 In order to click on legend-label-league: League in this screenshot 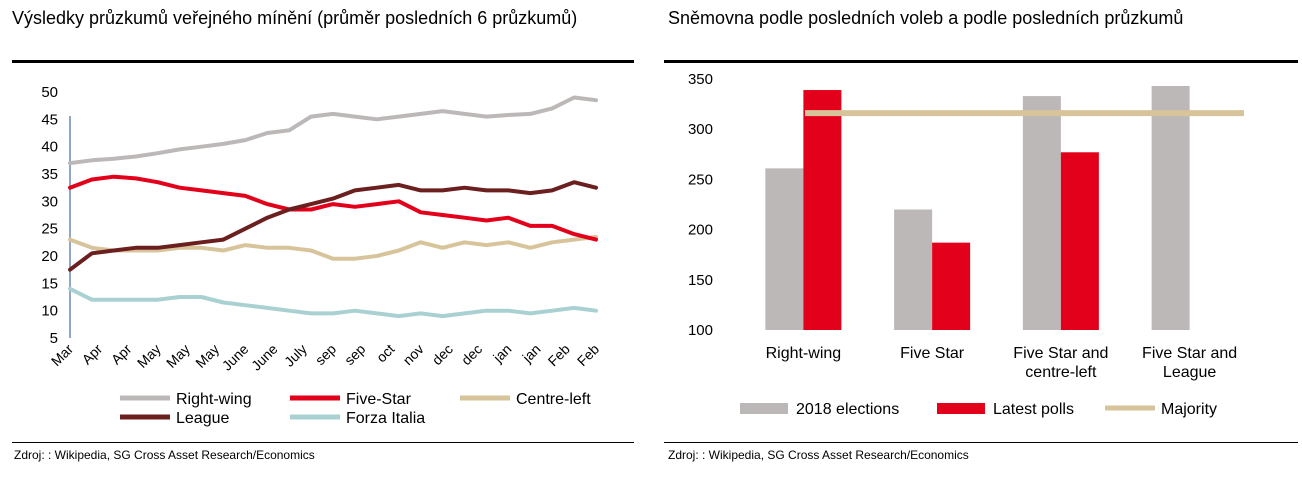, I will do `click(202, 418)`.